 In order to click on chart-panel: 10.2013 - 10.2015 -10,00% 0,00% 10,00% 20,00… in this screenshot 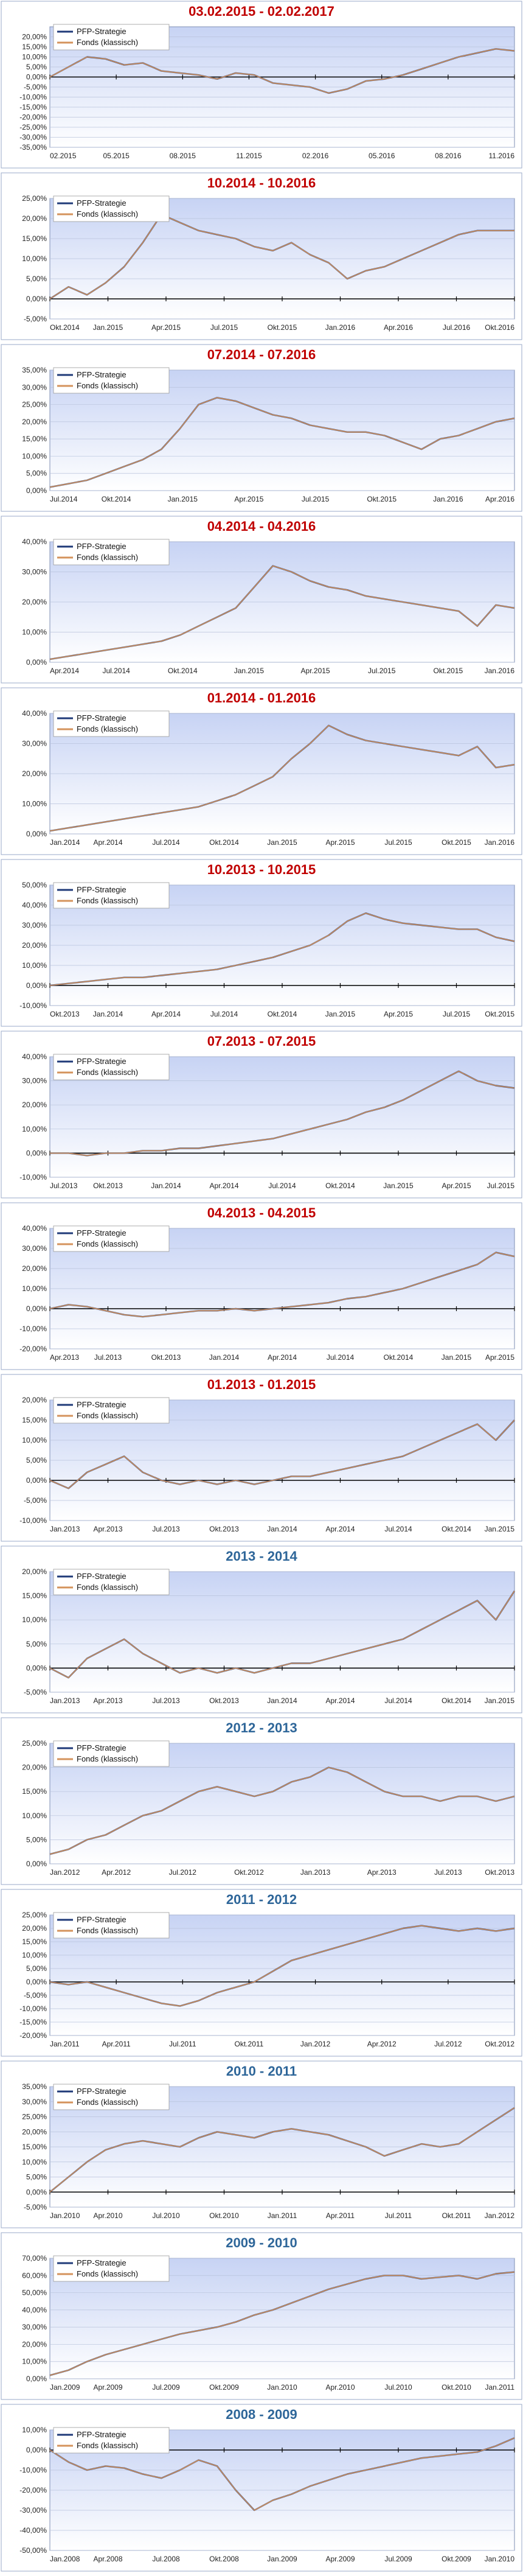, I will do `click(261, 944)`.